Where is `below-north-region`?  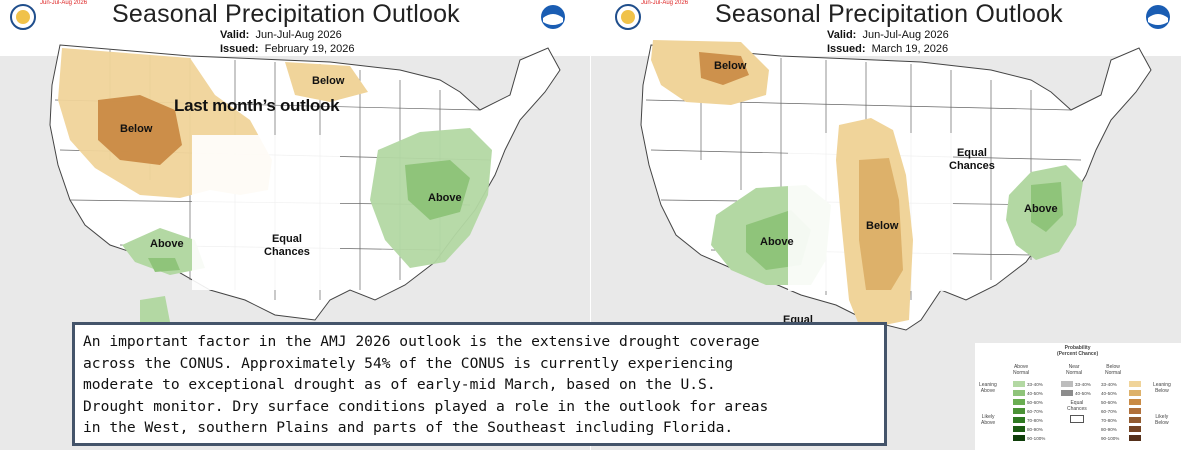
below-north-region is located at coordinates (326, 82).